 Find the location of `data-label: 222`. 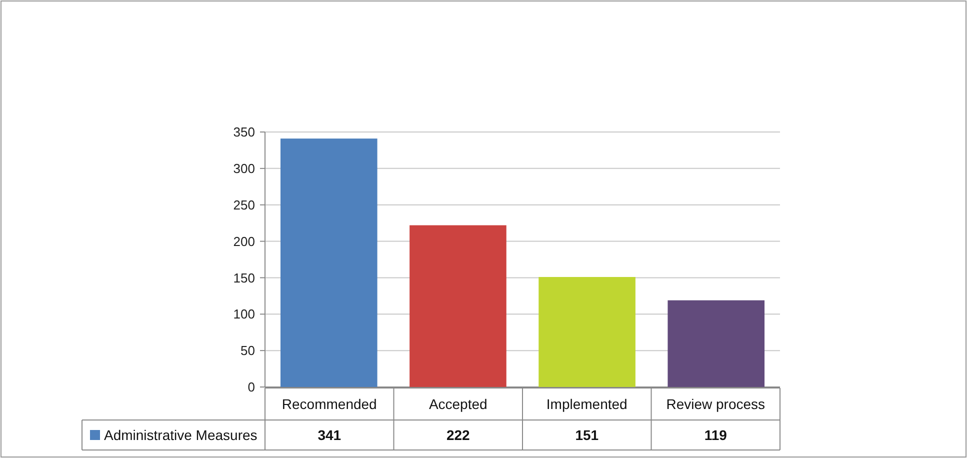

data-label: 222 is located at coordinates (458, 434).